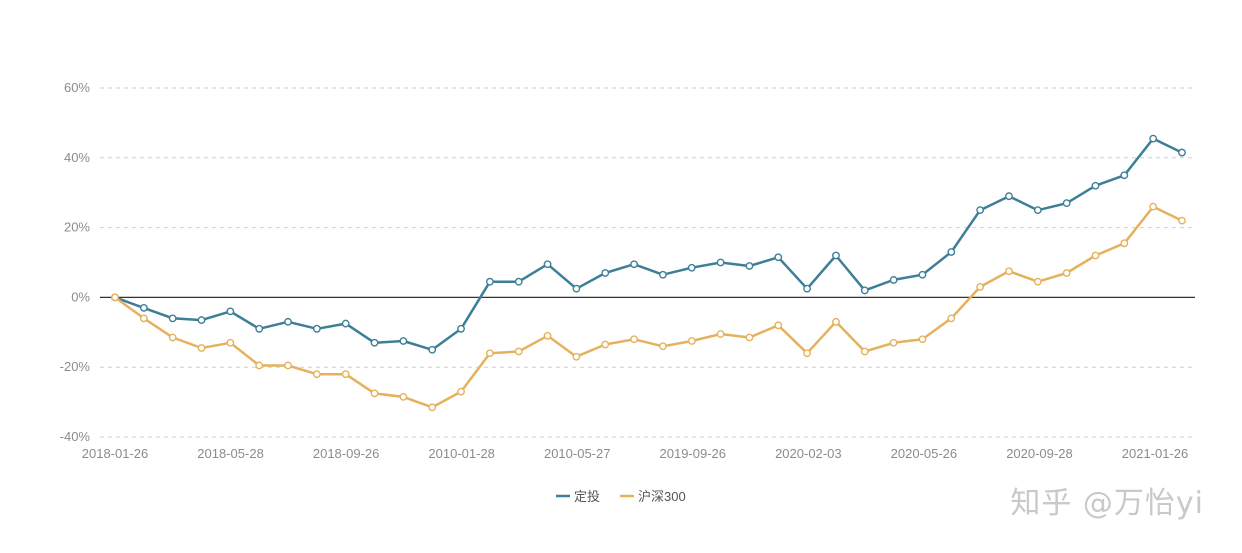 Image resolution: width=1242 pixels, height=553 pixels. I want to click on y-tick-label: -20%, so click(75, 366).